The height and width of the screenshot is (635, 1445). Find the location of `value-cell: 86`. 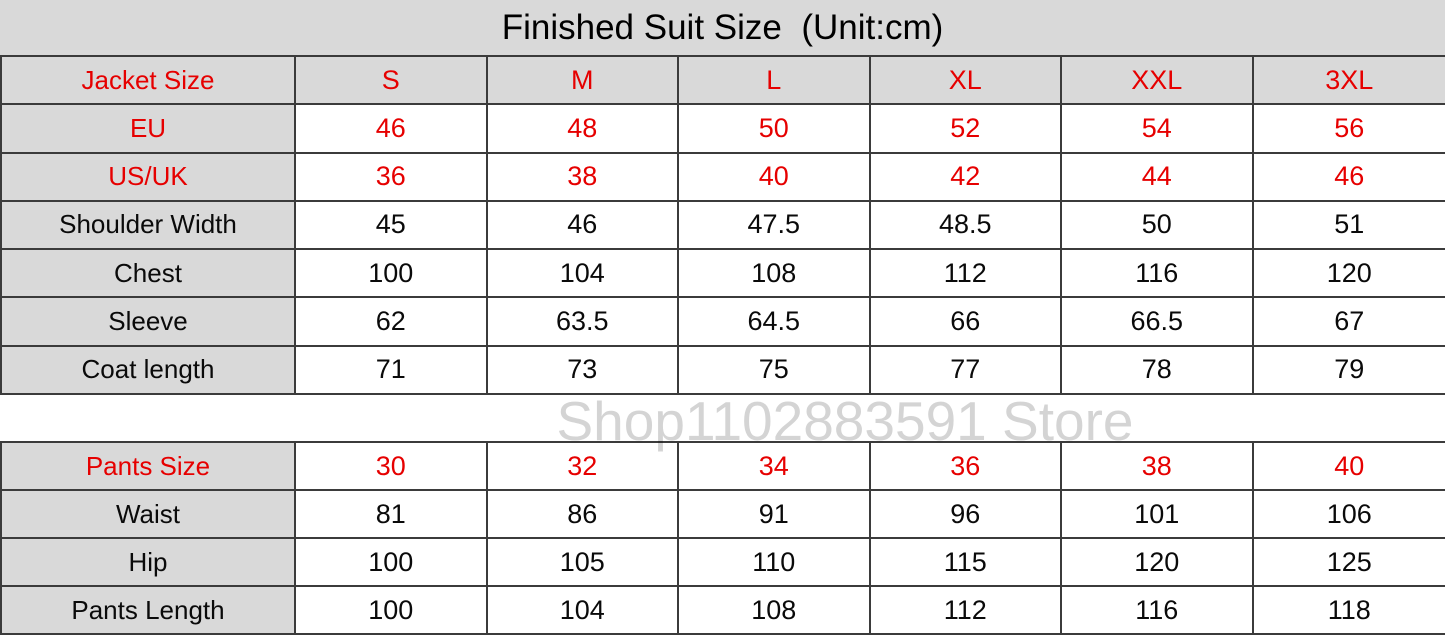

value-cell: 86 is located at coordinates (583, 515).